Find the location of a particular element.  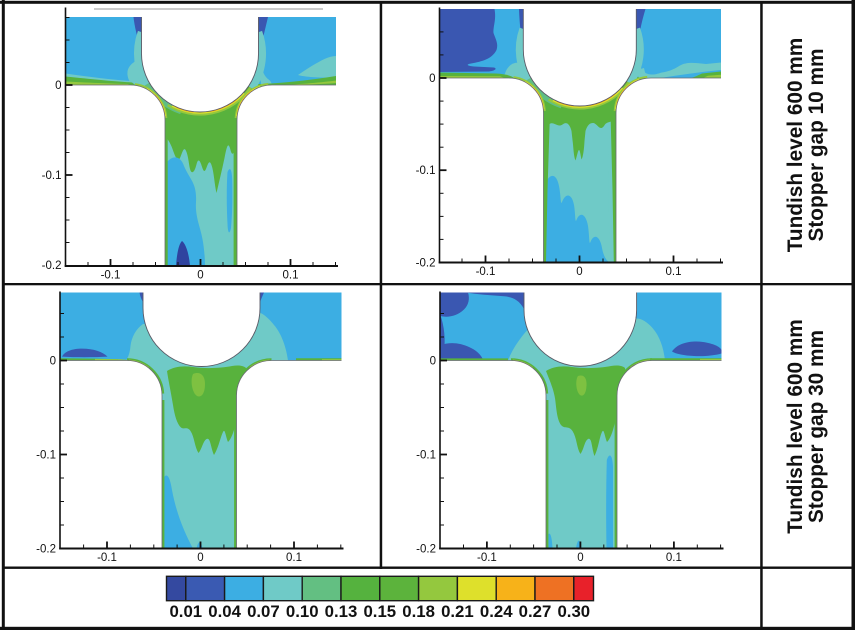

svg-text: 0.30 is located at coordinates (573, 611).